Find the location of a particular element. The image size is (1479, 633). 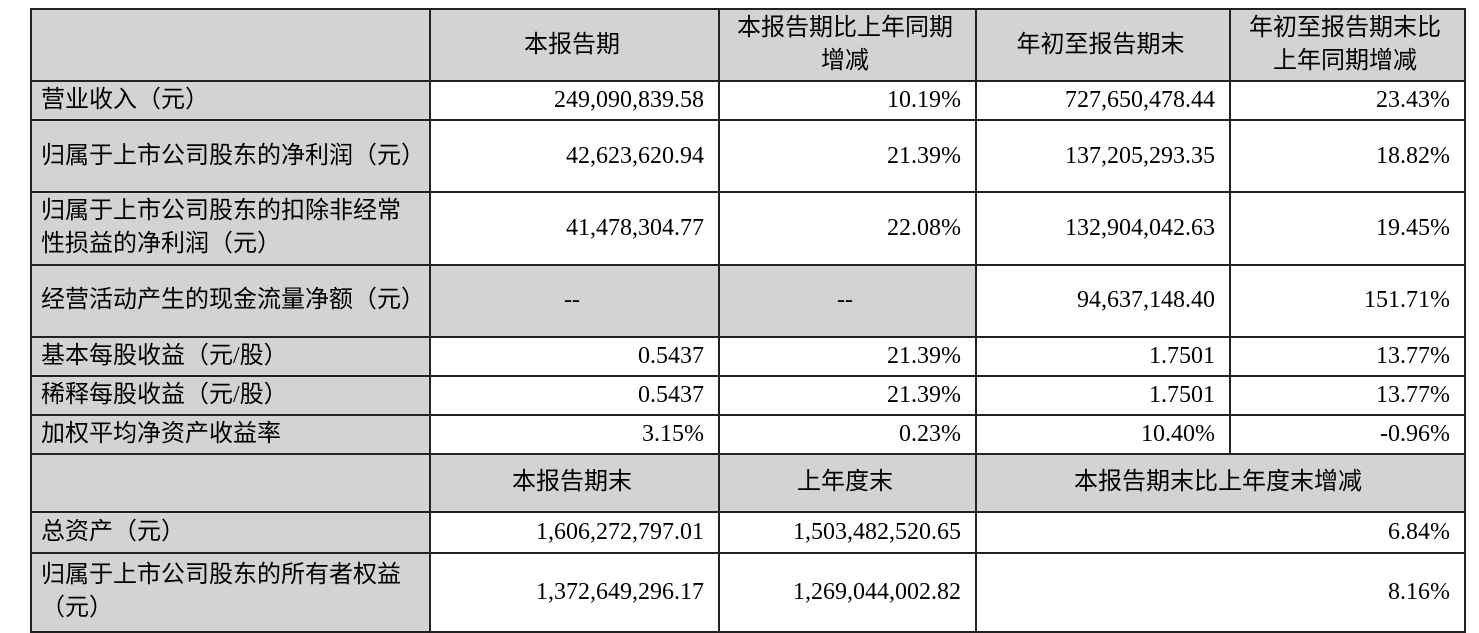

header-period-end: 本报告期末 is located at coordinates (574, 482).